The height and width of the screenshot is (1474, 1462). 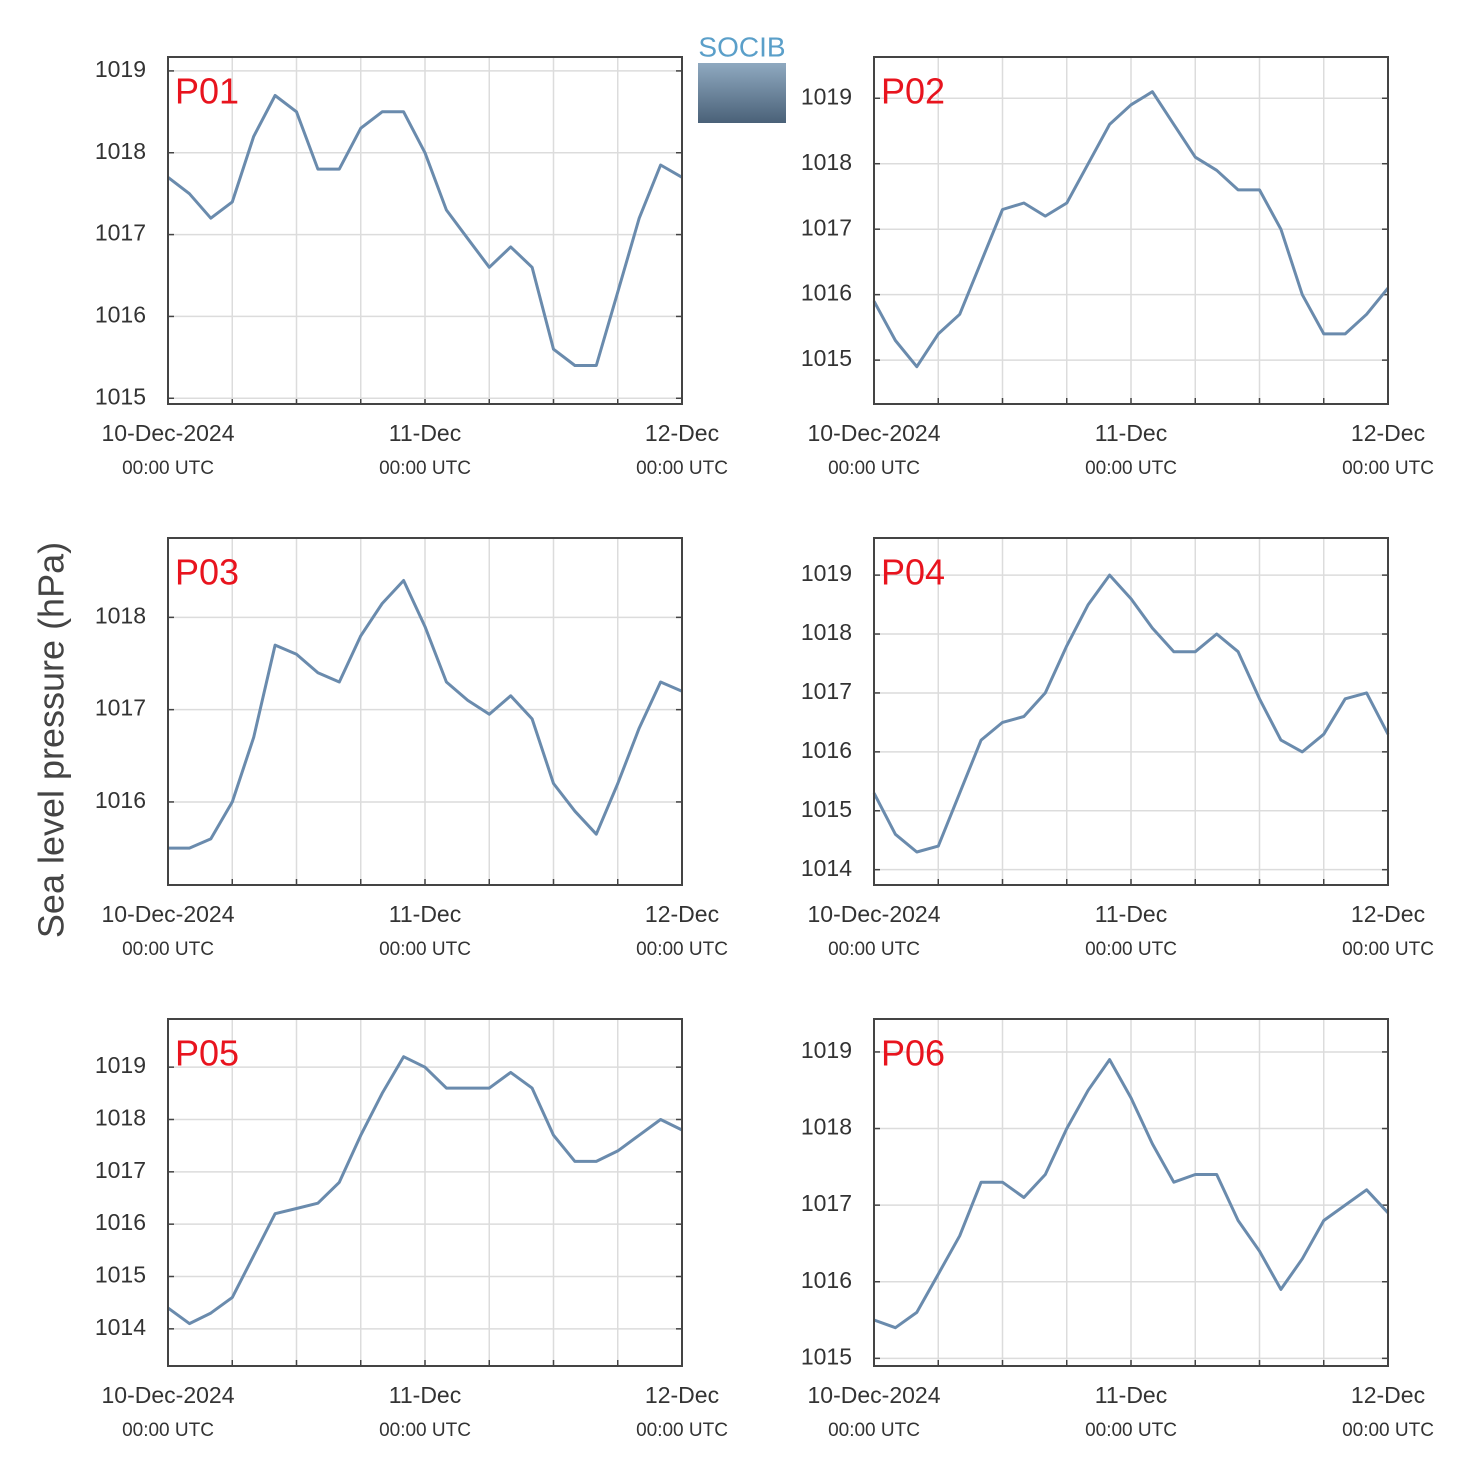 I want to click on panel-title: P06, so click(x=913, y=1053).